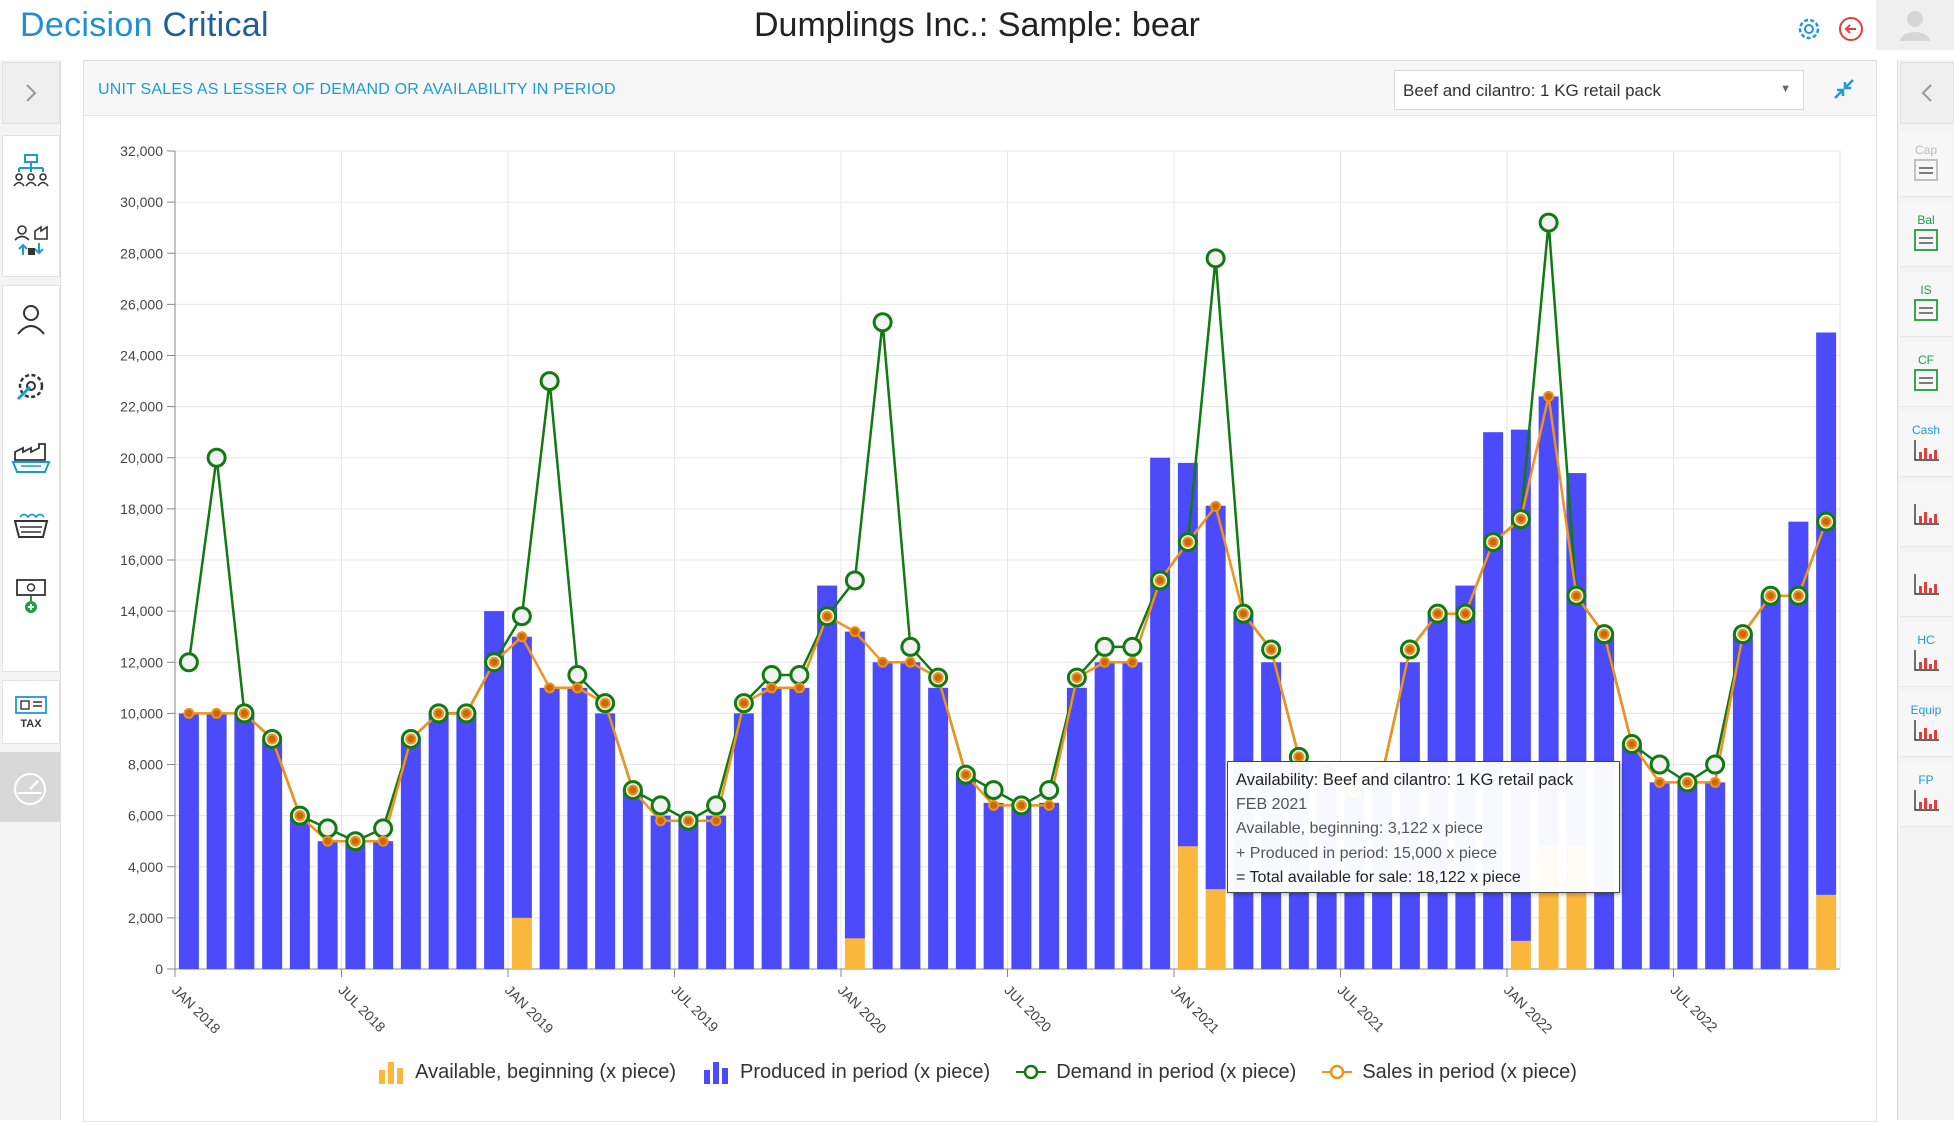 This screenshot has height=1122, width=1954. I want to click on app-logo: Decision Critical, so click(144, 25).